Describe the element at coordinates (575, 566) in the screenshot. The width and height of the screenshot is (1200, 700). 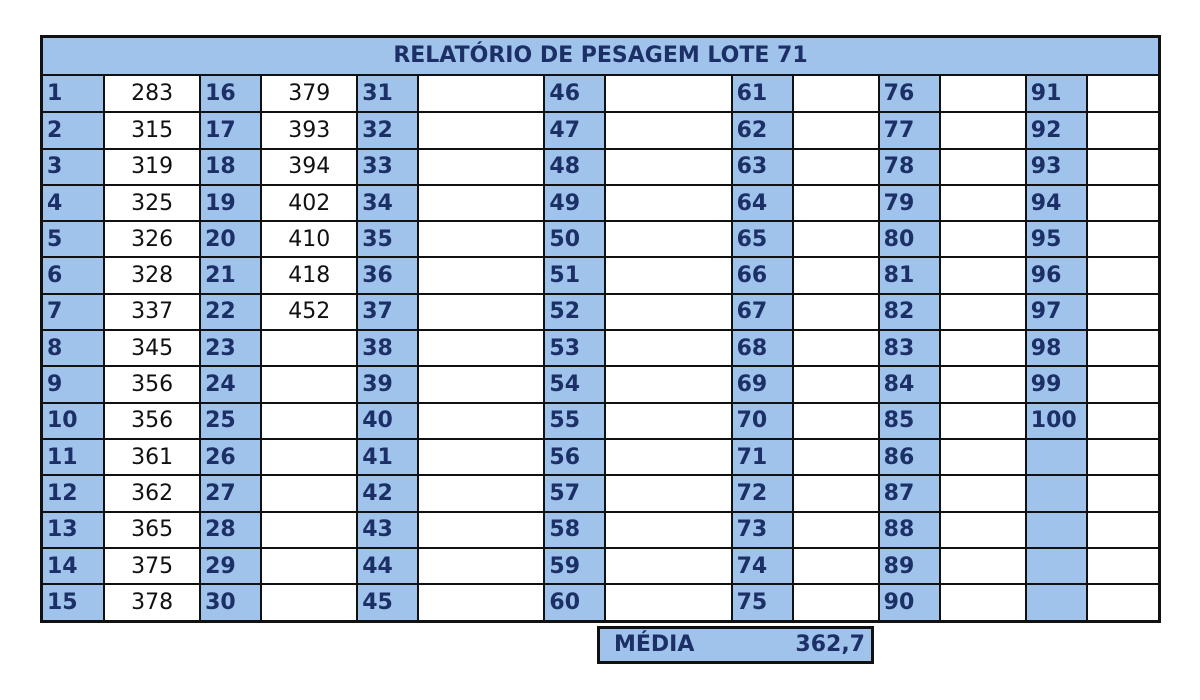
I see `animal-number-cell: 59` at that location.